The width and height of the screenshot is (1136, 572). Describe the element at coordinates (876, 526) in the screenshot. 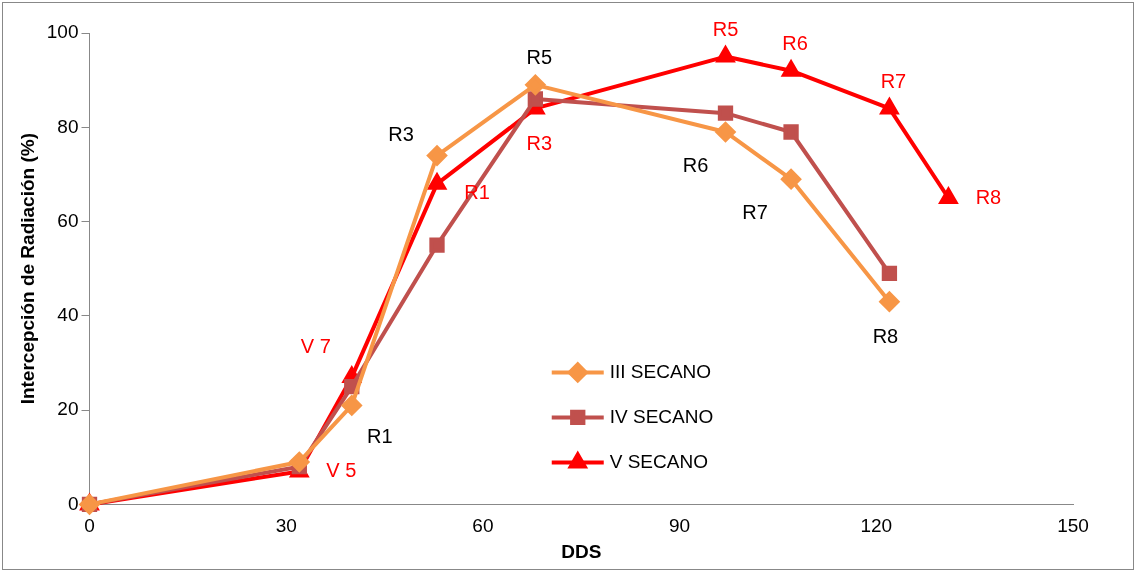

I see `x-tick-label: 120` at that location.